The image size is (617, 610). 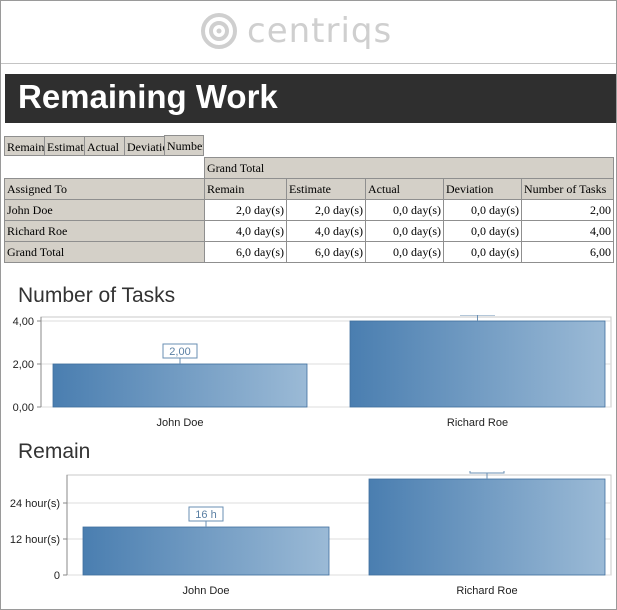 I want to click on cell-remain: 2,0 day(s), so click(x=245, y=210).